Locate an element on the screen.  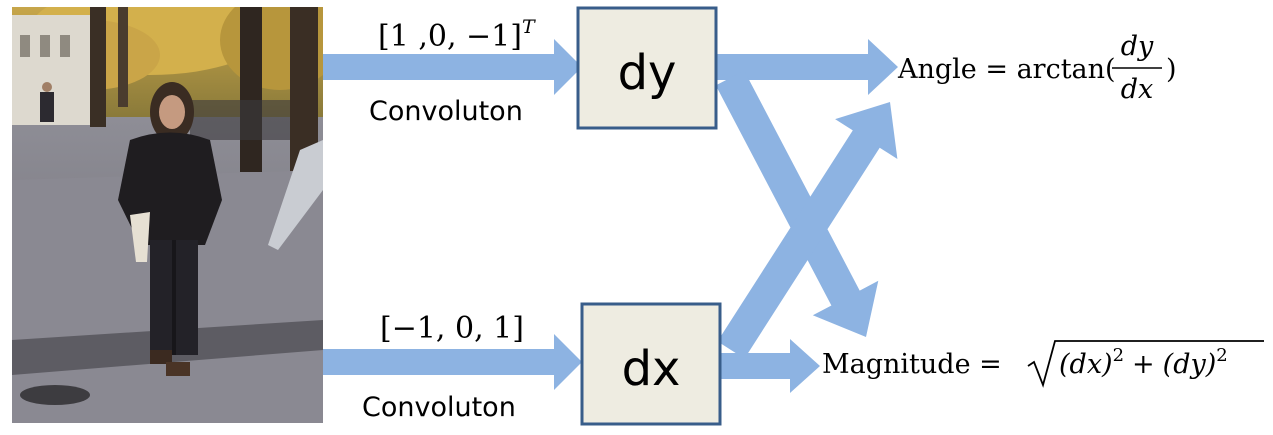
dy-box: dy is located at coordinates (647, 68).